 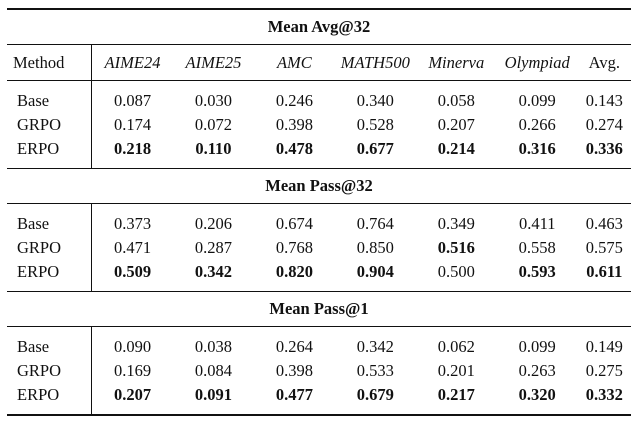 I want to click on section-title-row: Mean Pass@32, so click(x=319, y=186).